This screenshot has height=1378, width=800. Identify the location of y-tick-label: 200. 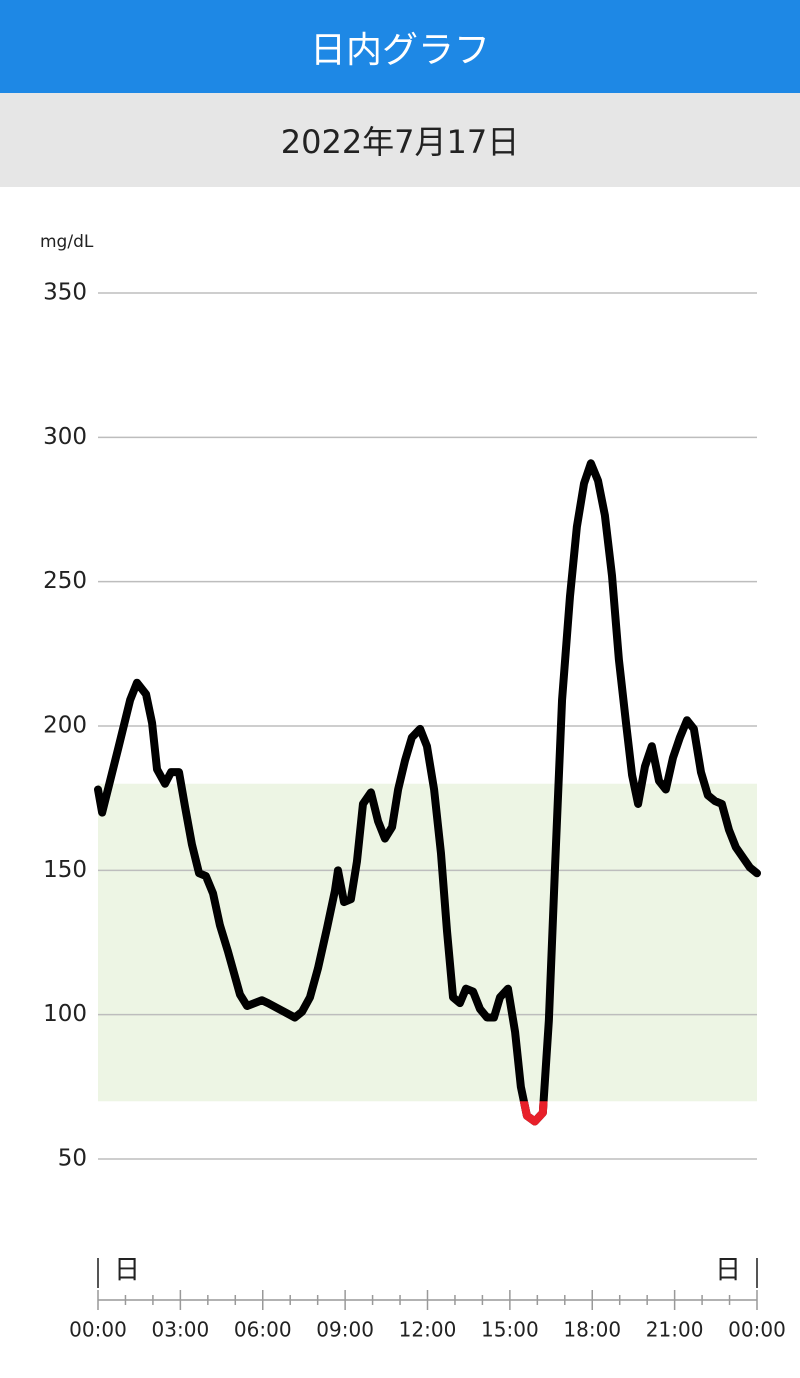
(65, 726).